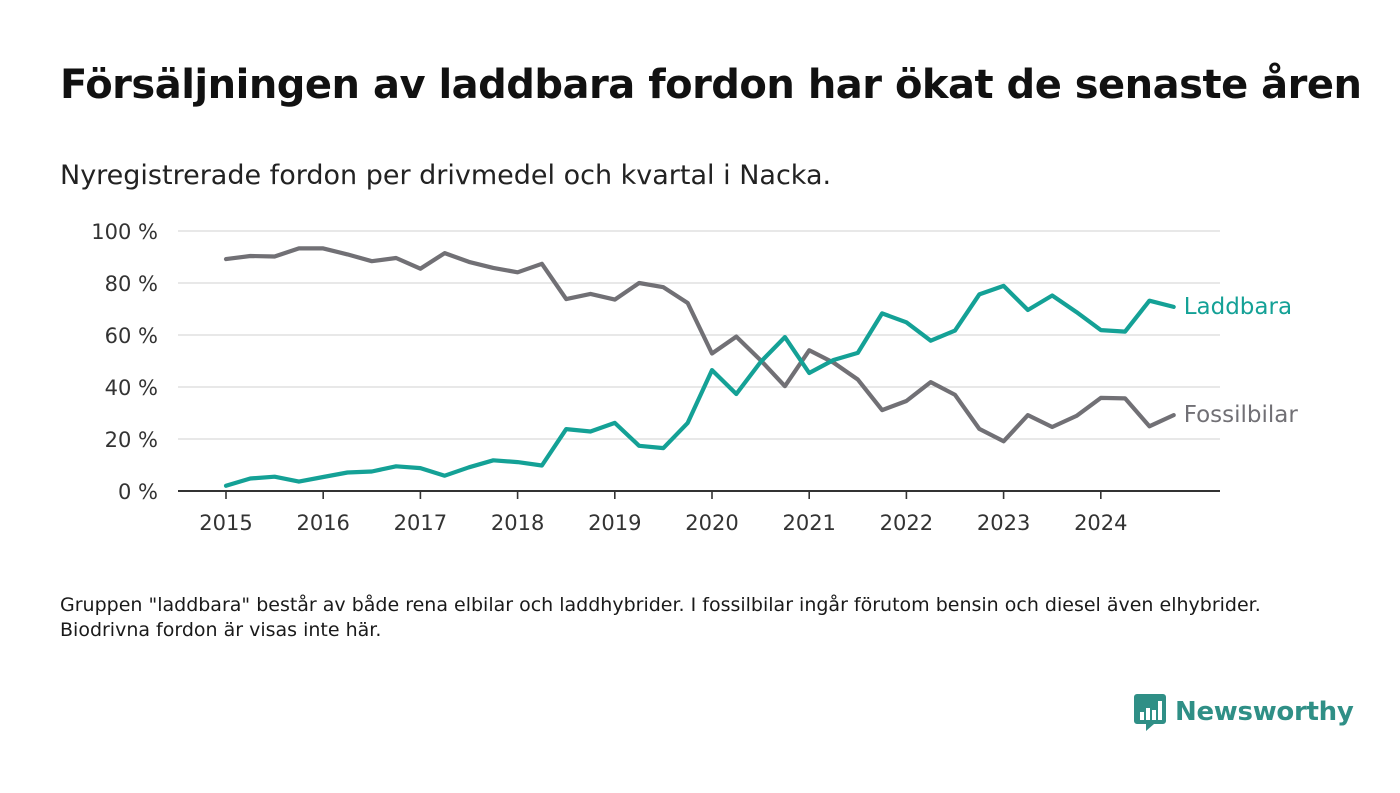 This screenshot has height=793, width=1400. What do you see at coordinates (124, 232) in the screenshot?
I see `y-tick-label: 100 %` at bounding box center [124, 232].